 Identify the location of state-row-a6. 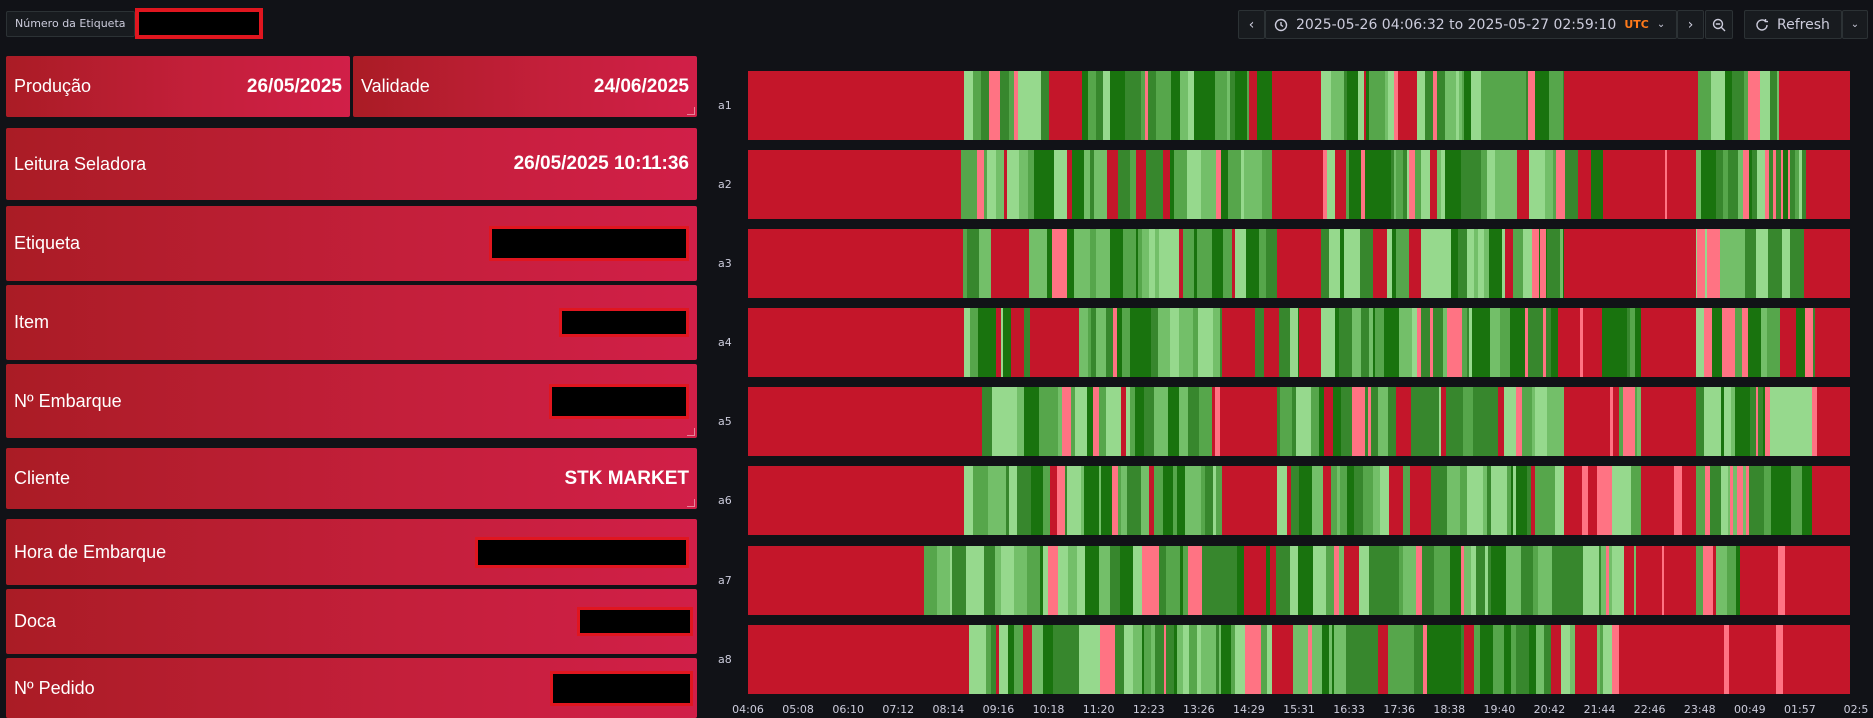
(1299, 500).